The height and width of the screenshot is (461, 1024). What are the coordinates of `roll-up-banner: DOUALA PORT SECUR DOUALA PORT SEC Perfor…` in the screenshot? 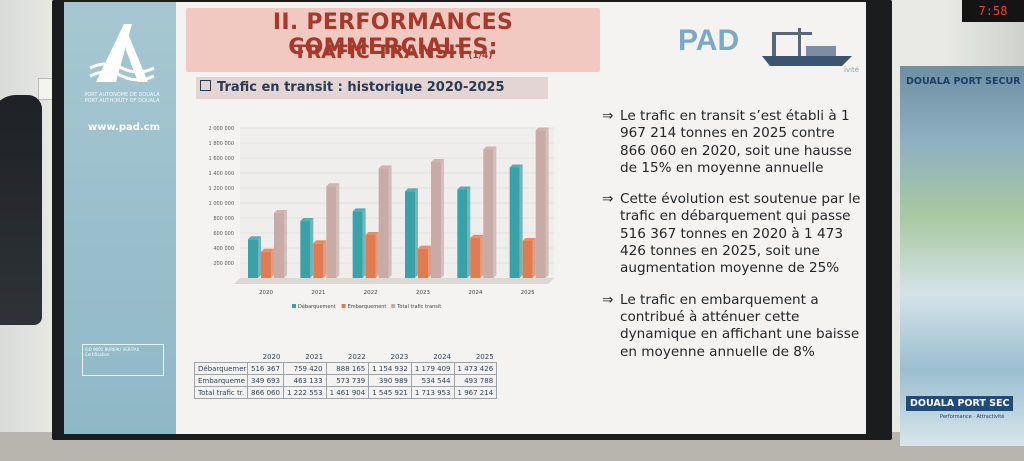 It's located at (962, 256).